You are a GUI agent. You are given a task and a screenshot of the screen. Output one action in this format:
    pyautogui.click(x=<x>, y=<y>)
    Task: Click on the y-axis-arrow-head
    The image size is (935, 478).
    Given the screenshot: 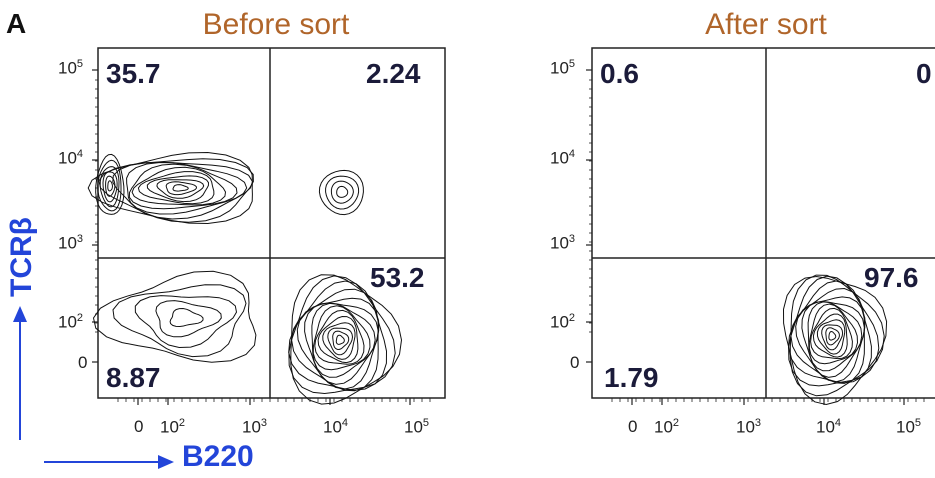 What is the action you would take?
    pyautogui.click(x=20, y=314)
    